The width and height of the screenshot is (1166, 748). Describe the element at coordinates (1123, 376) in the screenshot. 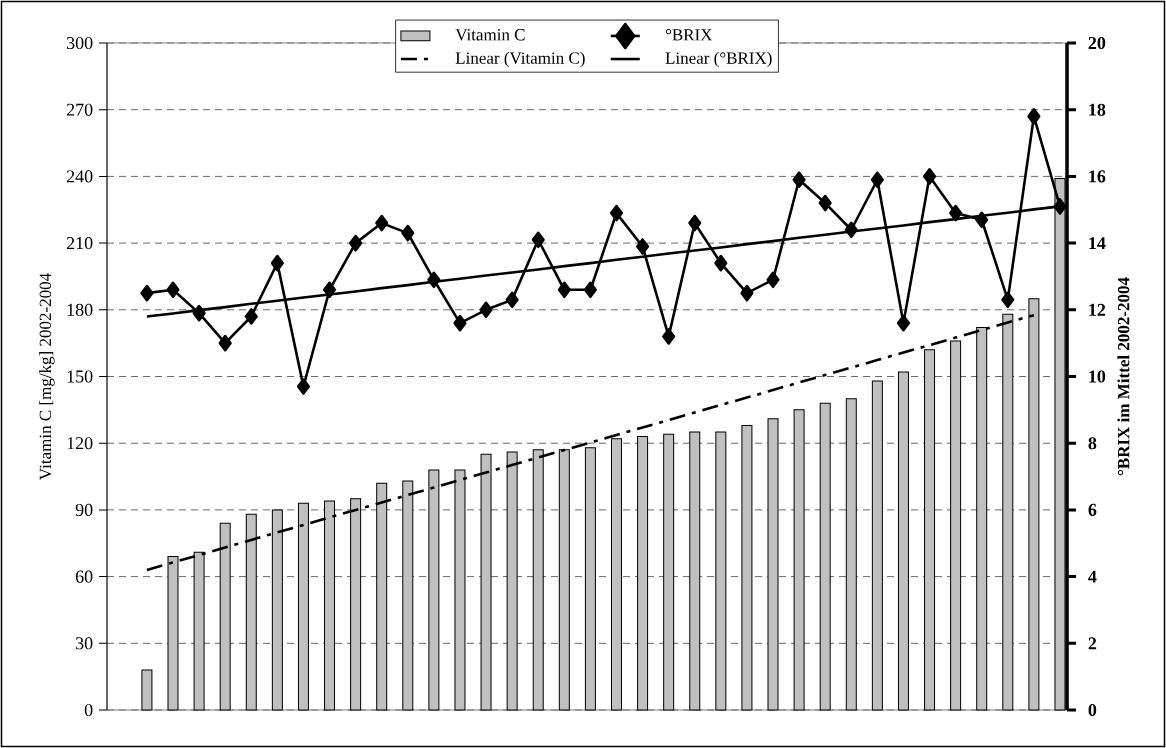

I see `y2-axis-title: °BRIX im Mittel 2002-2004` at that location.